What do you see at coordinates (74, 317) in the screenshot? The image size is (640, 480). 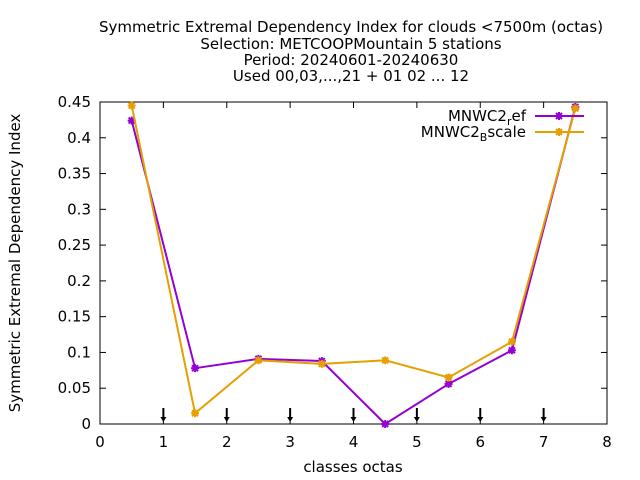 I see `y-tick-label-3: 0.15` at bounding box center [74, 317].